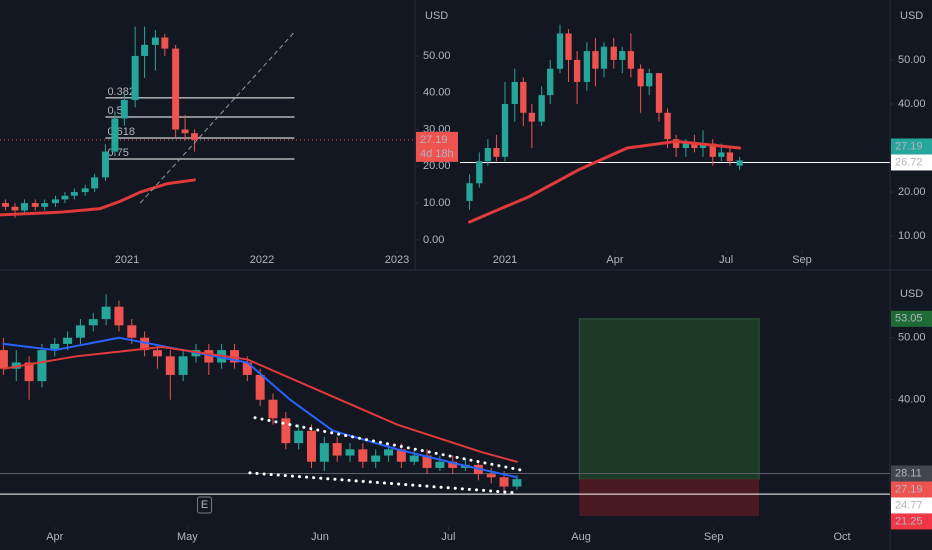  I want to click on x-tick-label: Jul, so click(448, 537).